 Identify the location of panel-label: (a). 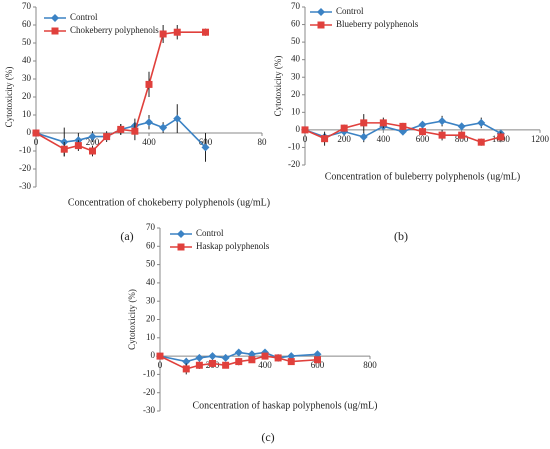
(126, 236).